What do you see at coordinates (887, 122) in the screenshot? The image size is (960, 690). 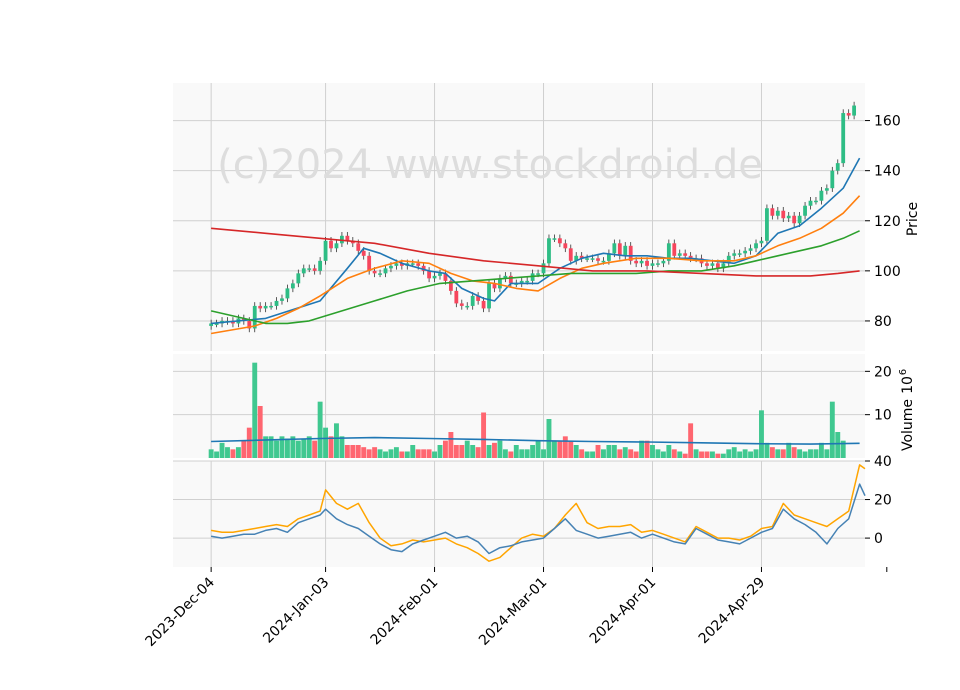 I see `price-y-tick-label: 160` at bounding box center [887, 122].